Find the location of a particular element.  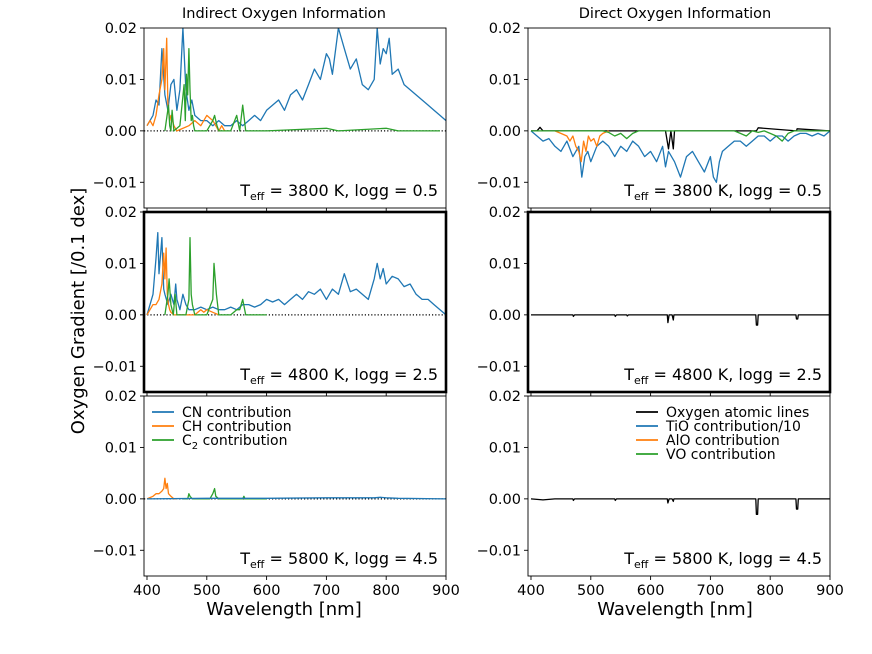

y-axis-label: Oxygen Gradient [/0.1 dex] is located at coordinates (78, 311).